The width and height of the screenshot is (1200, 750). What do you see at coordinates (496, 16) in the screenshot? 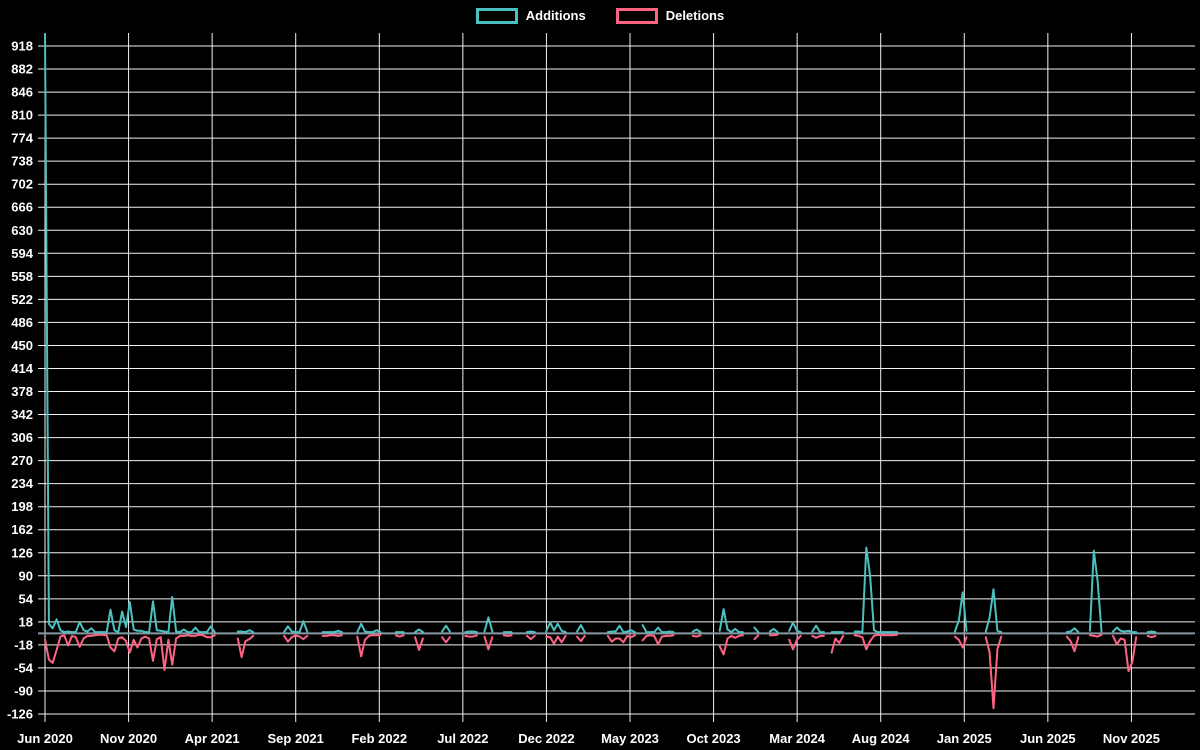
I see `additions-swatch-icon` at bounding box center [496, 16].